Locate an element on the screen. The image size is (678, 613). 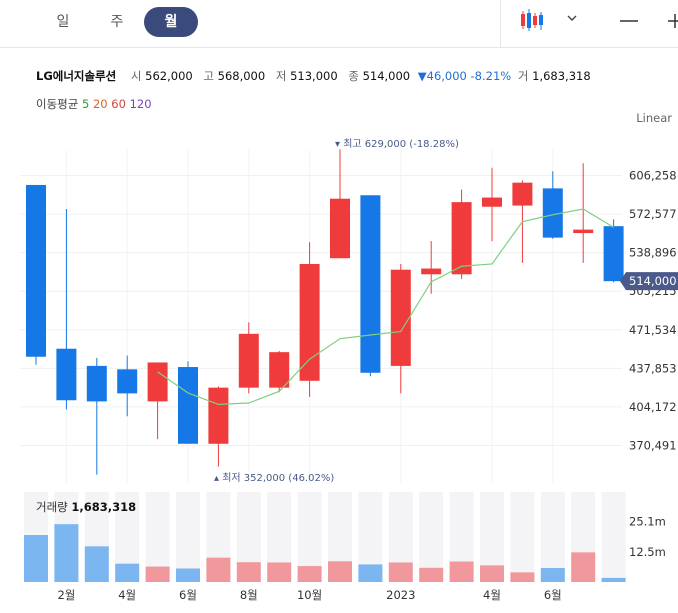
tab-week: 주 is located at coordinates (117, 22).